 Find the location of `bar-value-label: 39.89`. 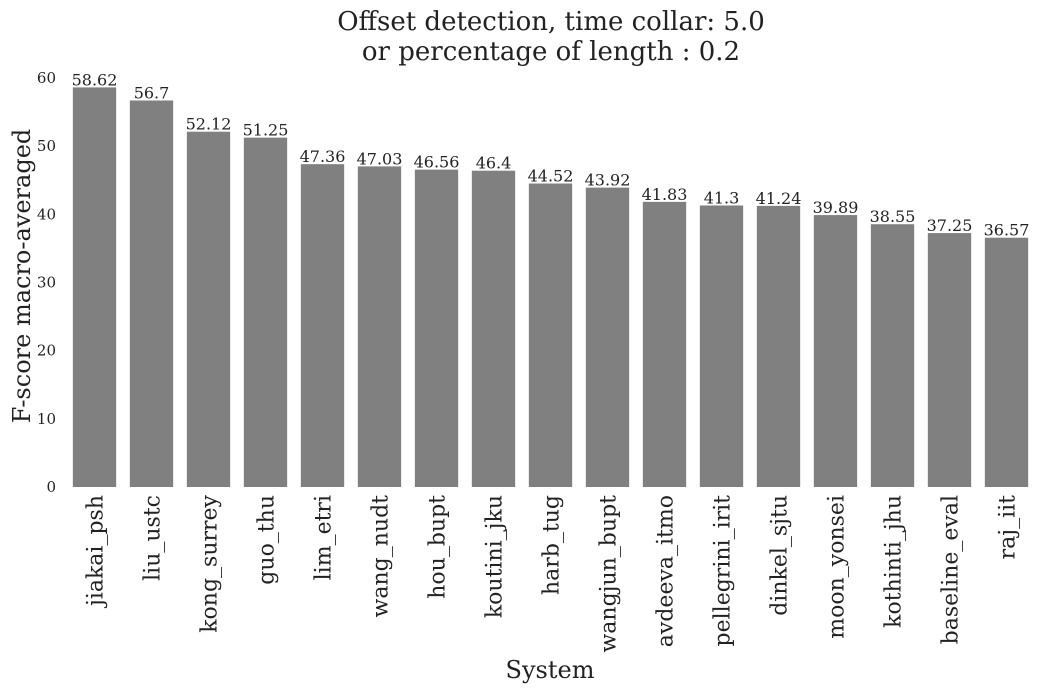

bar-value-label: 39.89 is located at coordinates (836, 207).